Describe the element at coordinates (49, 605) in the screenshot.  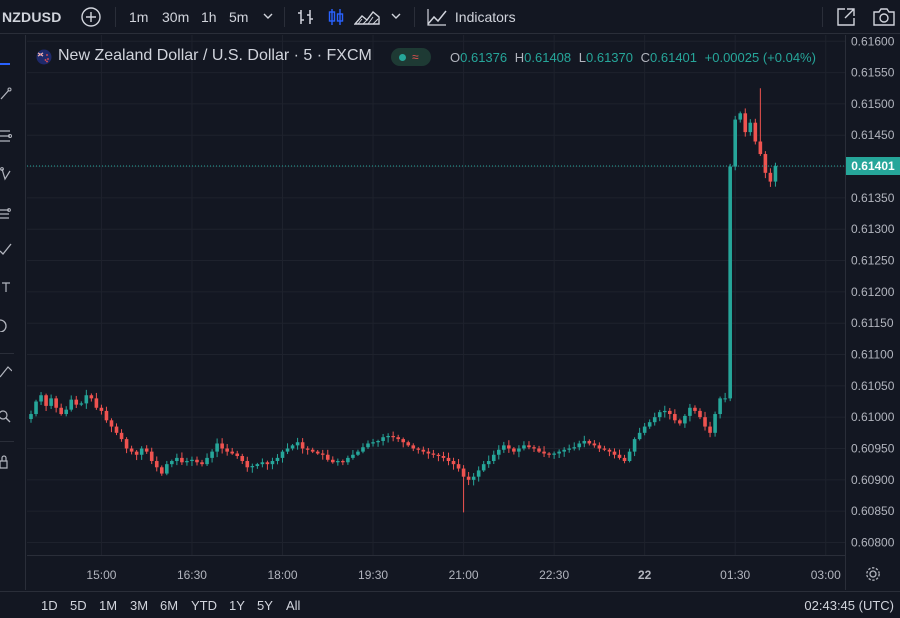
I see `range-1d-button: 1D` at that location.